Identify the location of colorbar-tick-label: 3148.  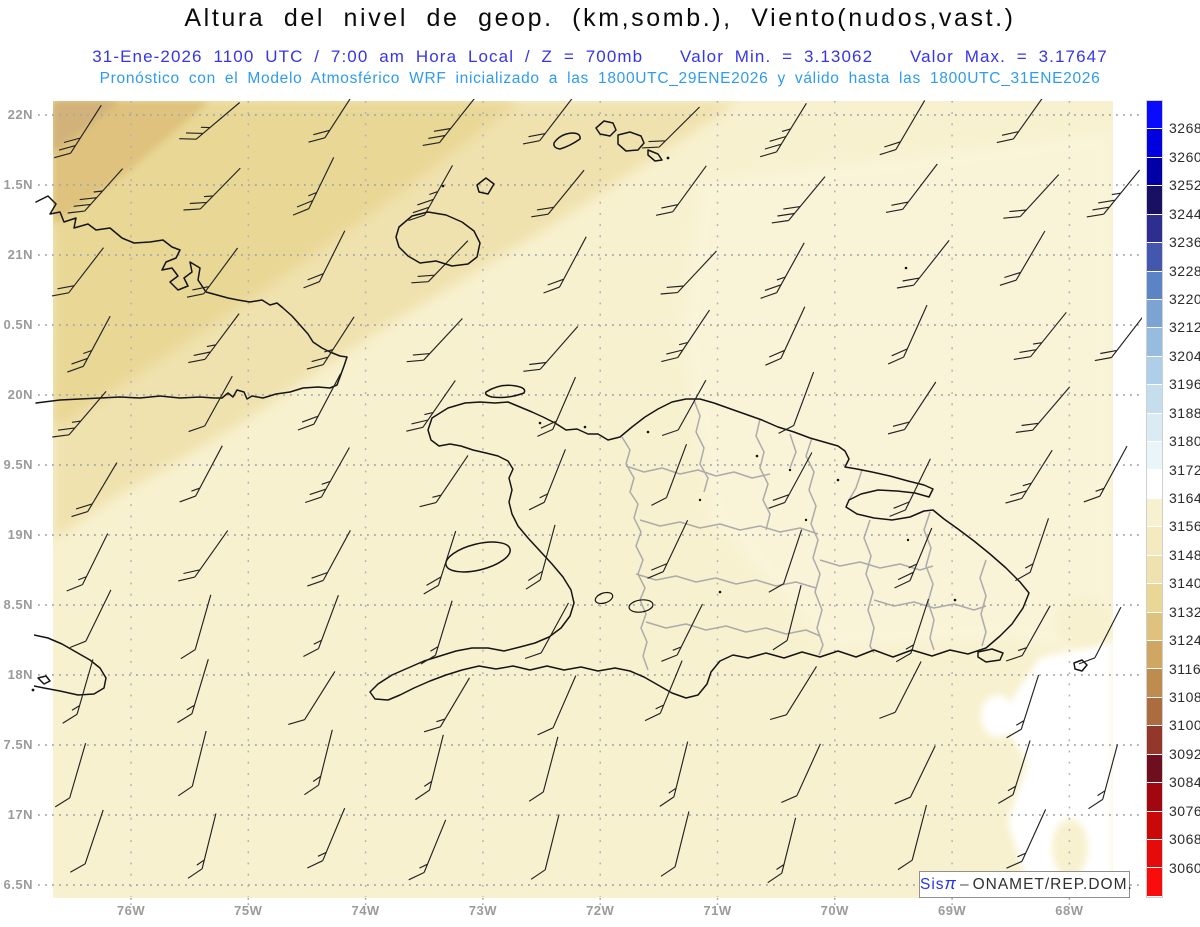
(1184, 554).